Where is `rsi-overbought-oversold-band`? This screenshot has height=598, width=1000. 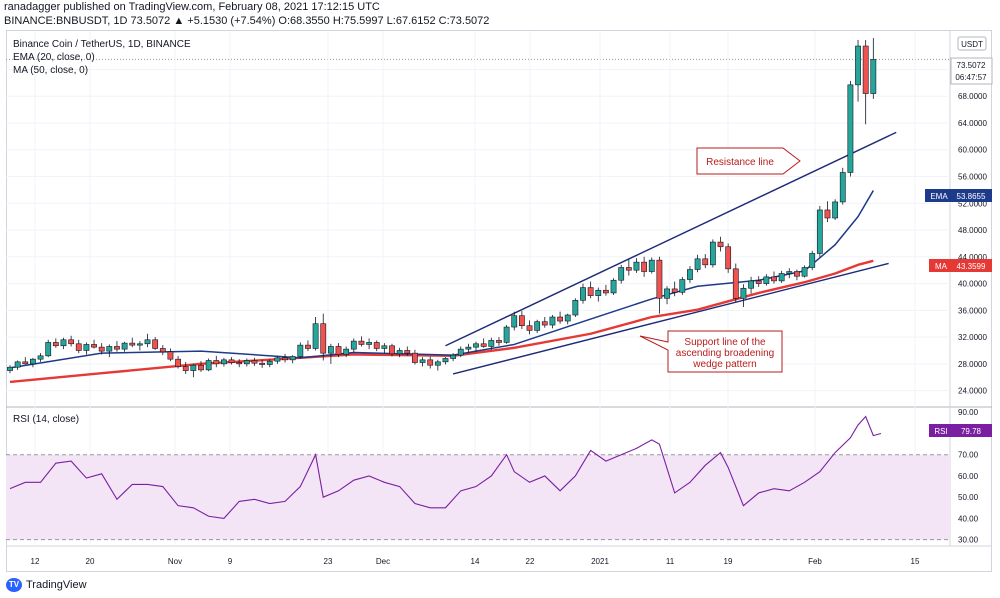
rsi-overbought-oversold-band is located at coordinates (478, 497).